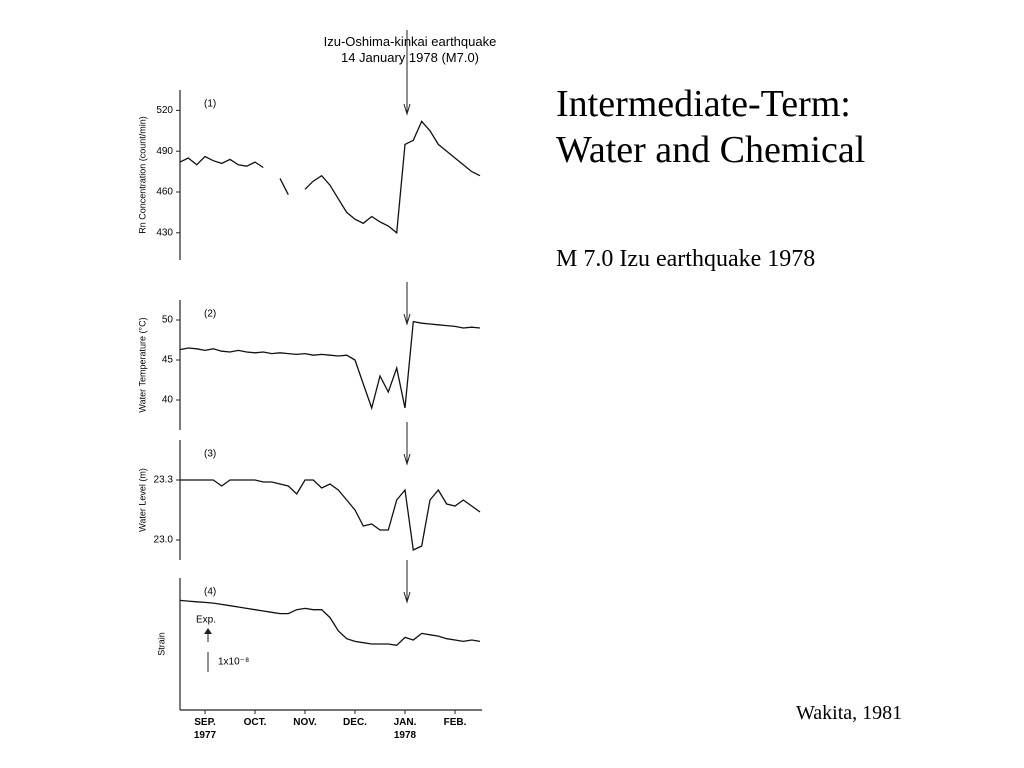 The width and height of the screenshot is (1024, 768). I want to click on x-tick-label: SEP. 1977, so click(205, 729).